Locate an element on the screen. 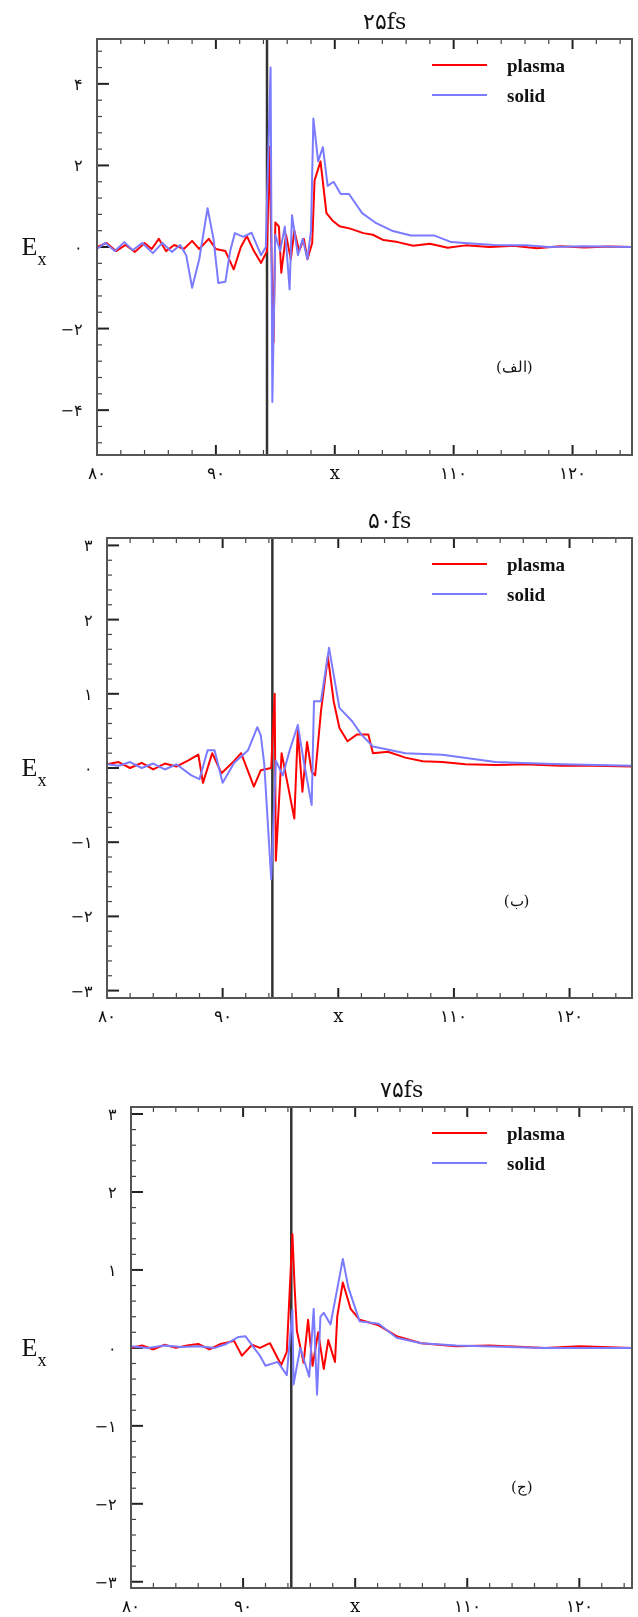  annotation: (ج) is located at coordinates (521, 1486).